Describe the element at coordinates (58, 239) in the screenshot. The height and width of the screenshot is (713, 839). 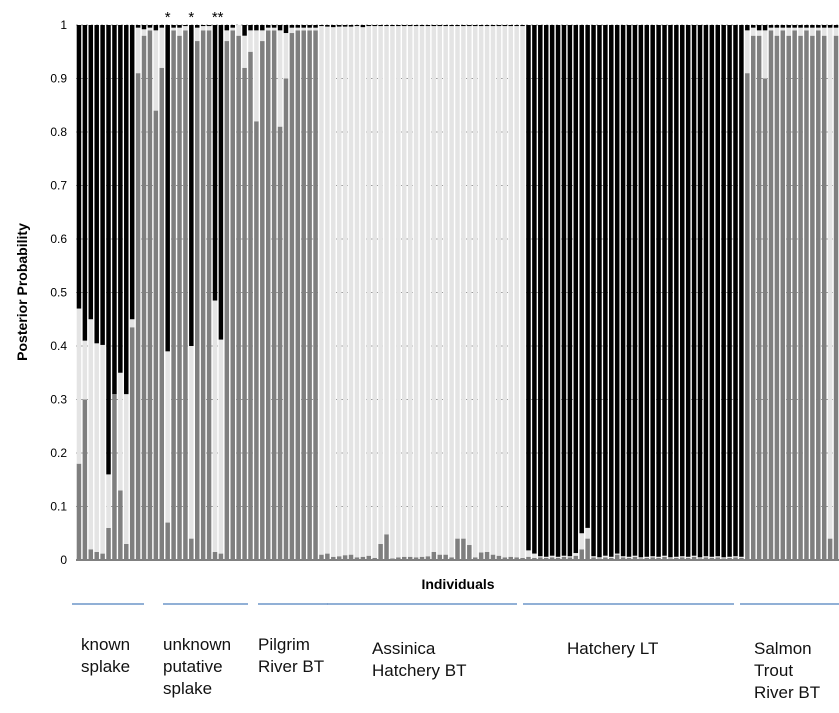
I see `y-tick-label: 0.6` at that location.